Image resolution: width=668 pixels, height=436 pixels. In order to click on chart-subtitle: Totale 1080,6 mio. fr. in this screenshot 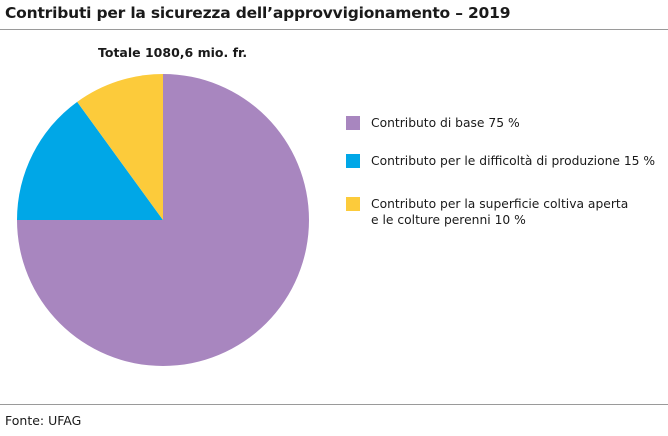, I will do `click(173, 52)`.